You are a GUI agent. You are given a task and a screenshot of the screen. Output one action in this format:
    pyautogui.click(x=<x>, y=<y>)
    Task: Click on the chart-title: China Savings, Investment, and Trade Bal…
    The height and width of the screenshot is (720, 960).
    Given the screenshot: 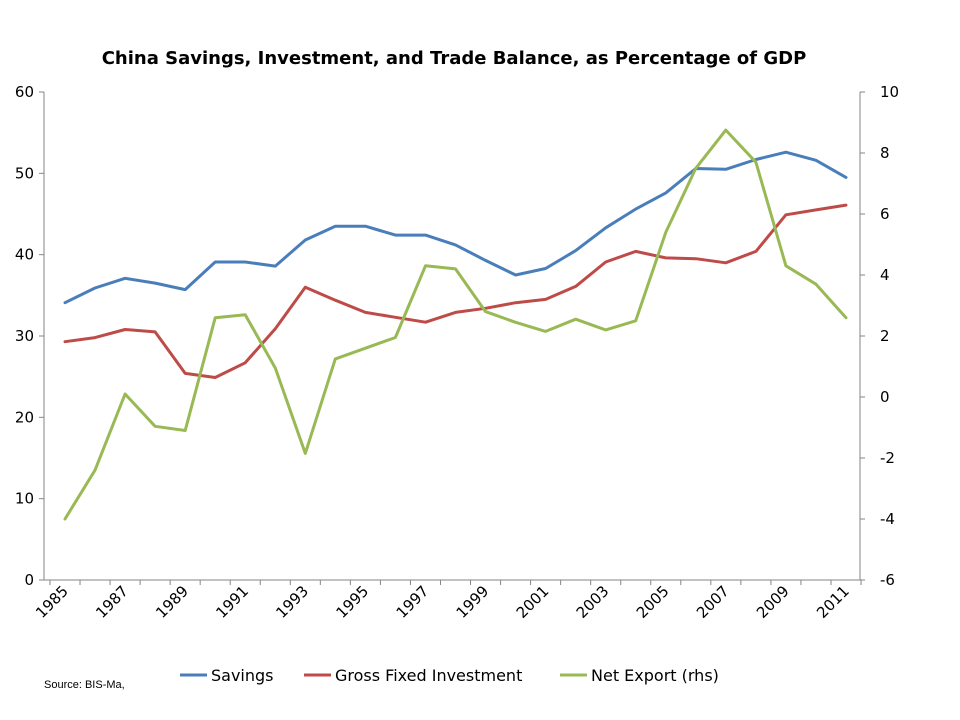 What is the action you would take?
    pyautogui.click(x=454, y=58)
    